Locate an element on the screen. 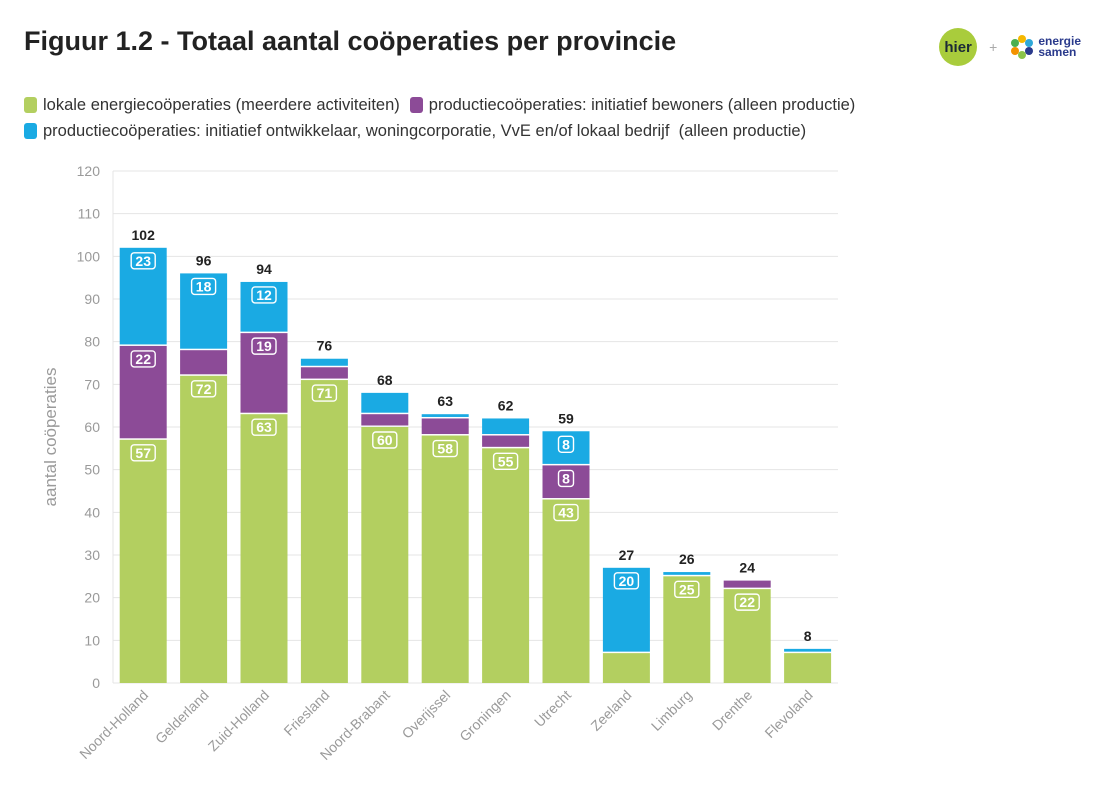 The height and width of the screenshot is (800, 1107). total-label: 63 is located at coordinates (445, 401).